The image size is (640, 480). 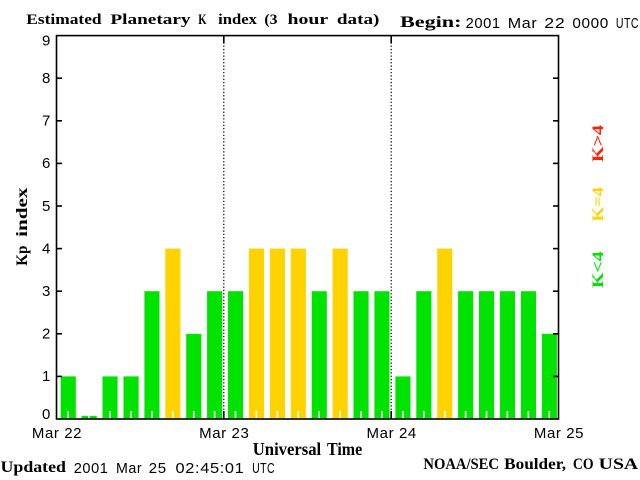 What do you see at coordinates (308, 20) in the screenshot?
I see `svg-text: hour` at bounding box center [308, 20].